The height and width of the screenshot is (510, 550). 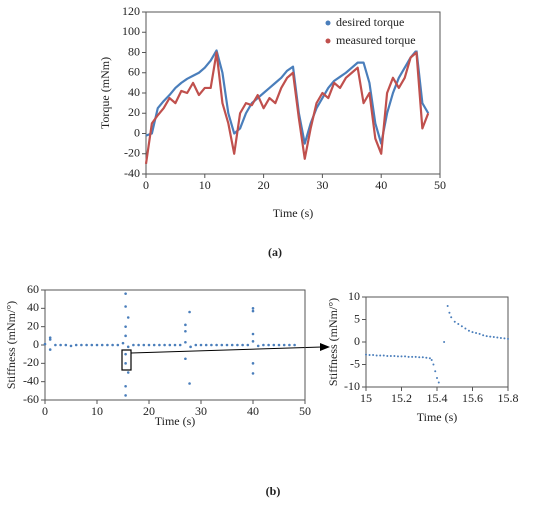 What do you see at coordinates (380, 32) in the screenshot?
I see `legend-box` at bounding box center [380, 32].